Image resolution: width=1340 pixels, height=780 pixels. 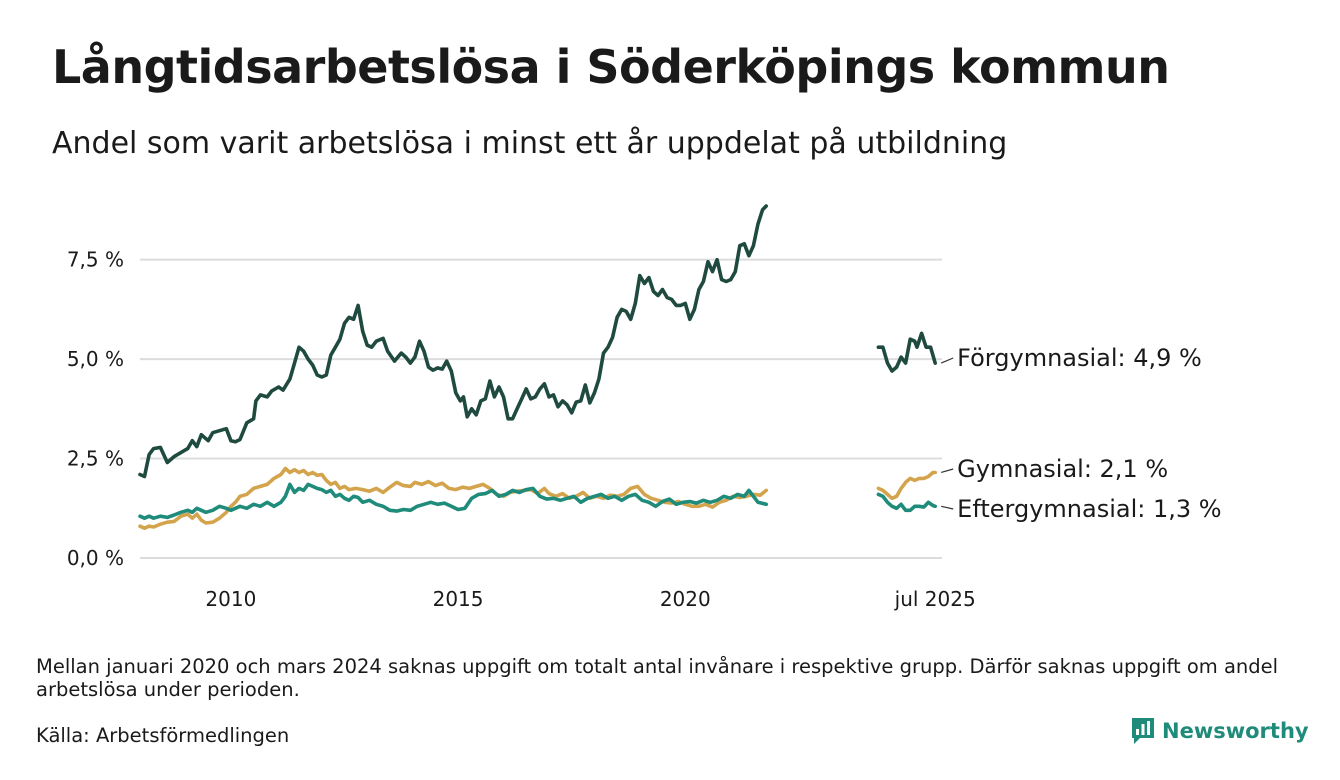 I want to click on brand-logo: Newsworthy, so click(x=1219, y=731).